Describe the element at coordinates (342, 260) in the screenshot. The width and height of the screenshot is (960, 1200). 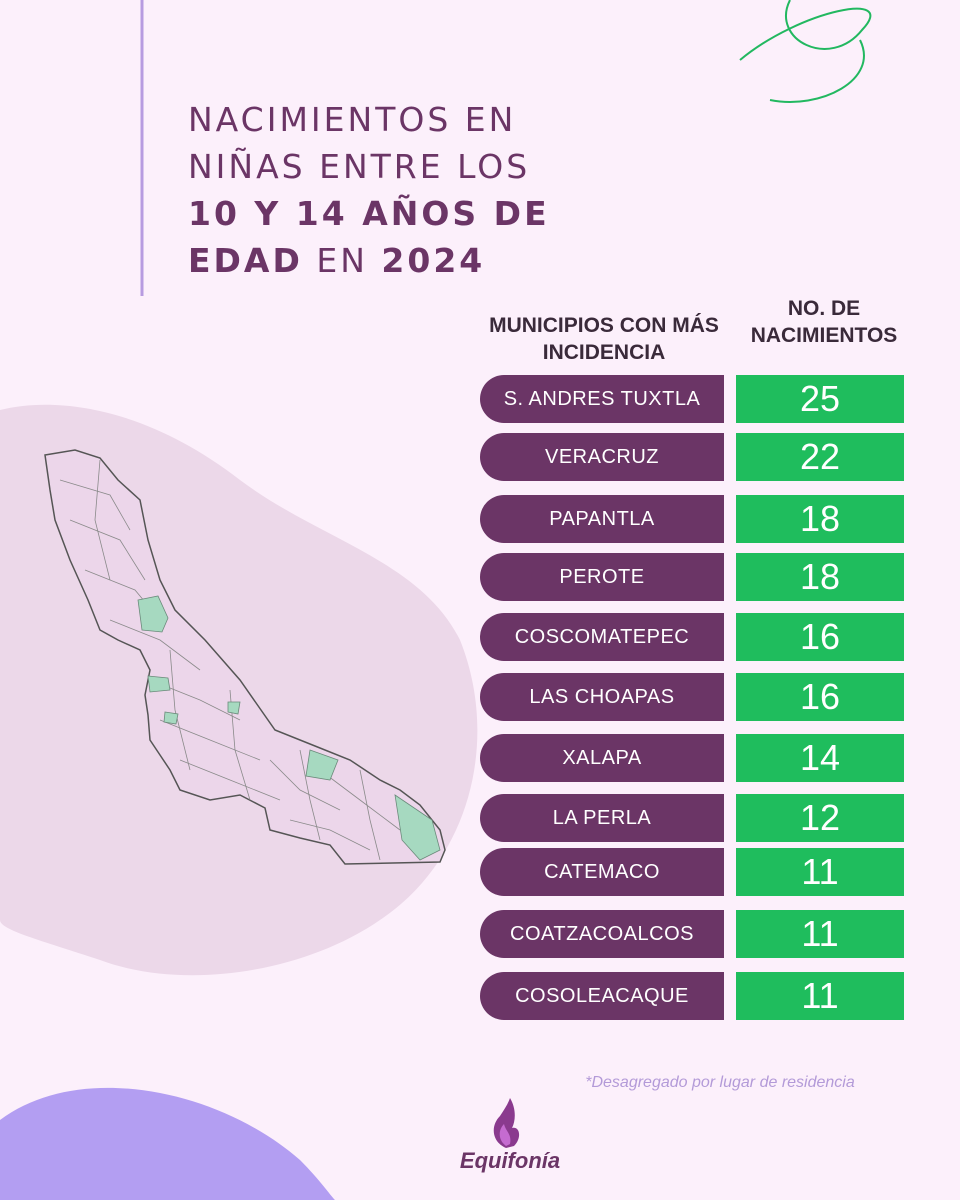
I see `title-en: EN` at that location.